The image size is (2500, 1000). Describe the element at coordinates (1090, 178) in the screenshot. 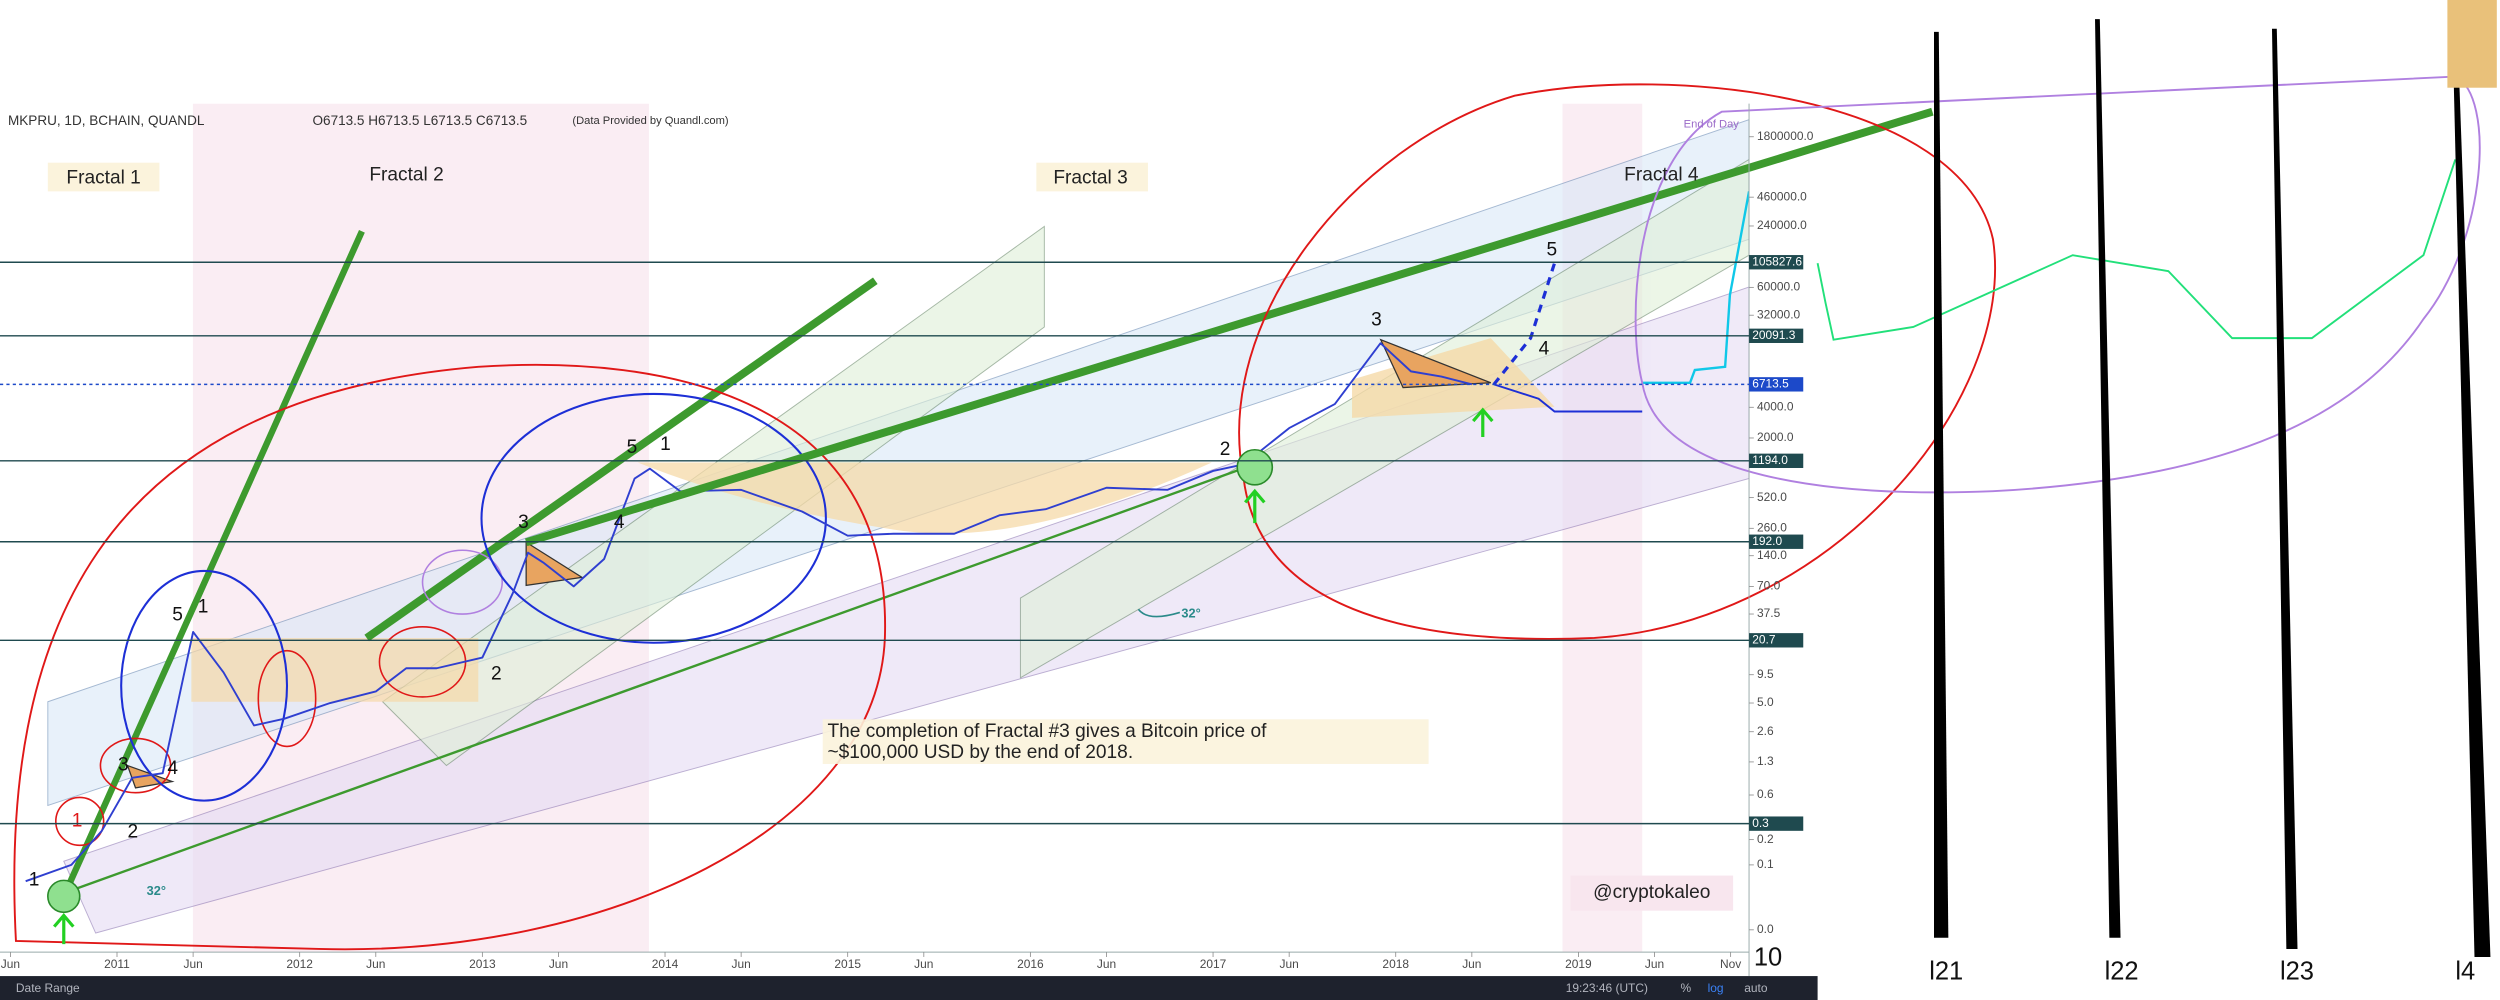

I see `fractal-label: Fractal 3` at that location.